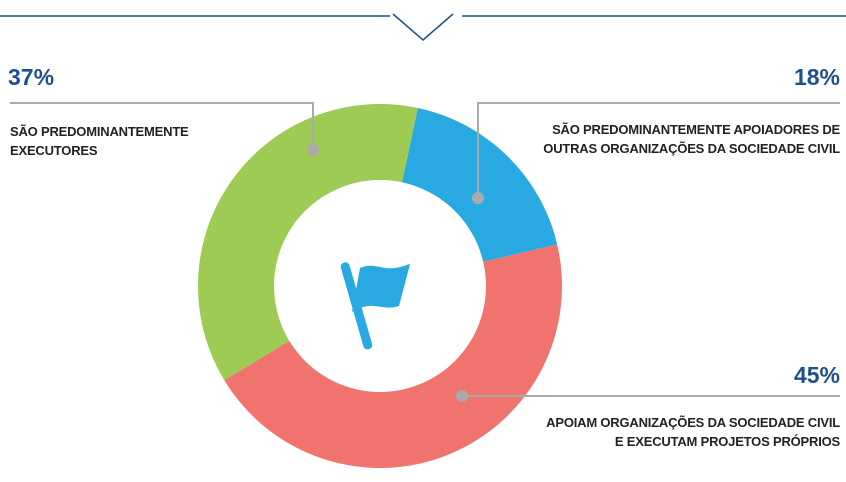 This screenshot has height=482, width=846. I want to click on header-decoration, so click(423, 27).